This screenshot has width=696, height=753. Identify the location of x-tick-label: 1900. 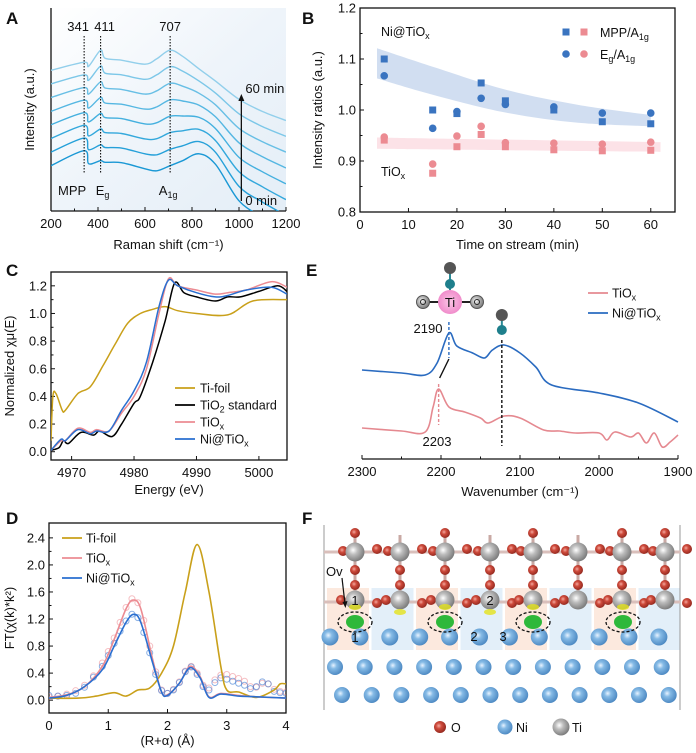
(678, 471).